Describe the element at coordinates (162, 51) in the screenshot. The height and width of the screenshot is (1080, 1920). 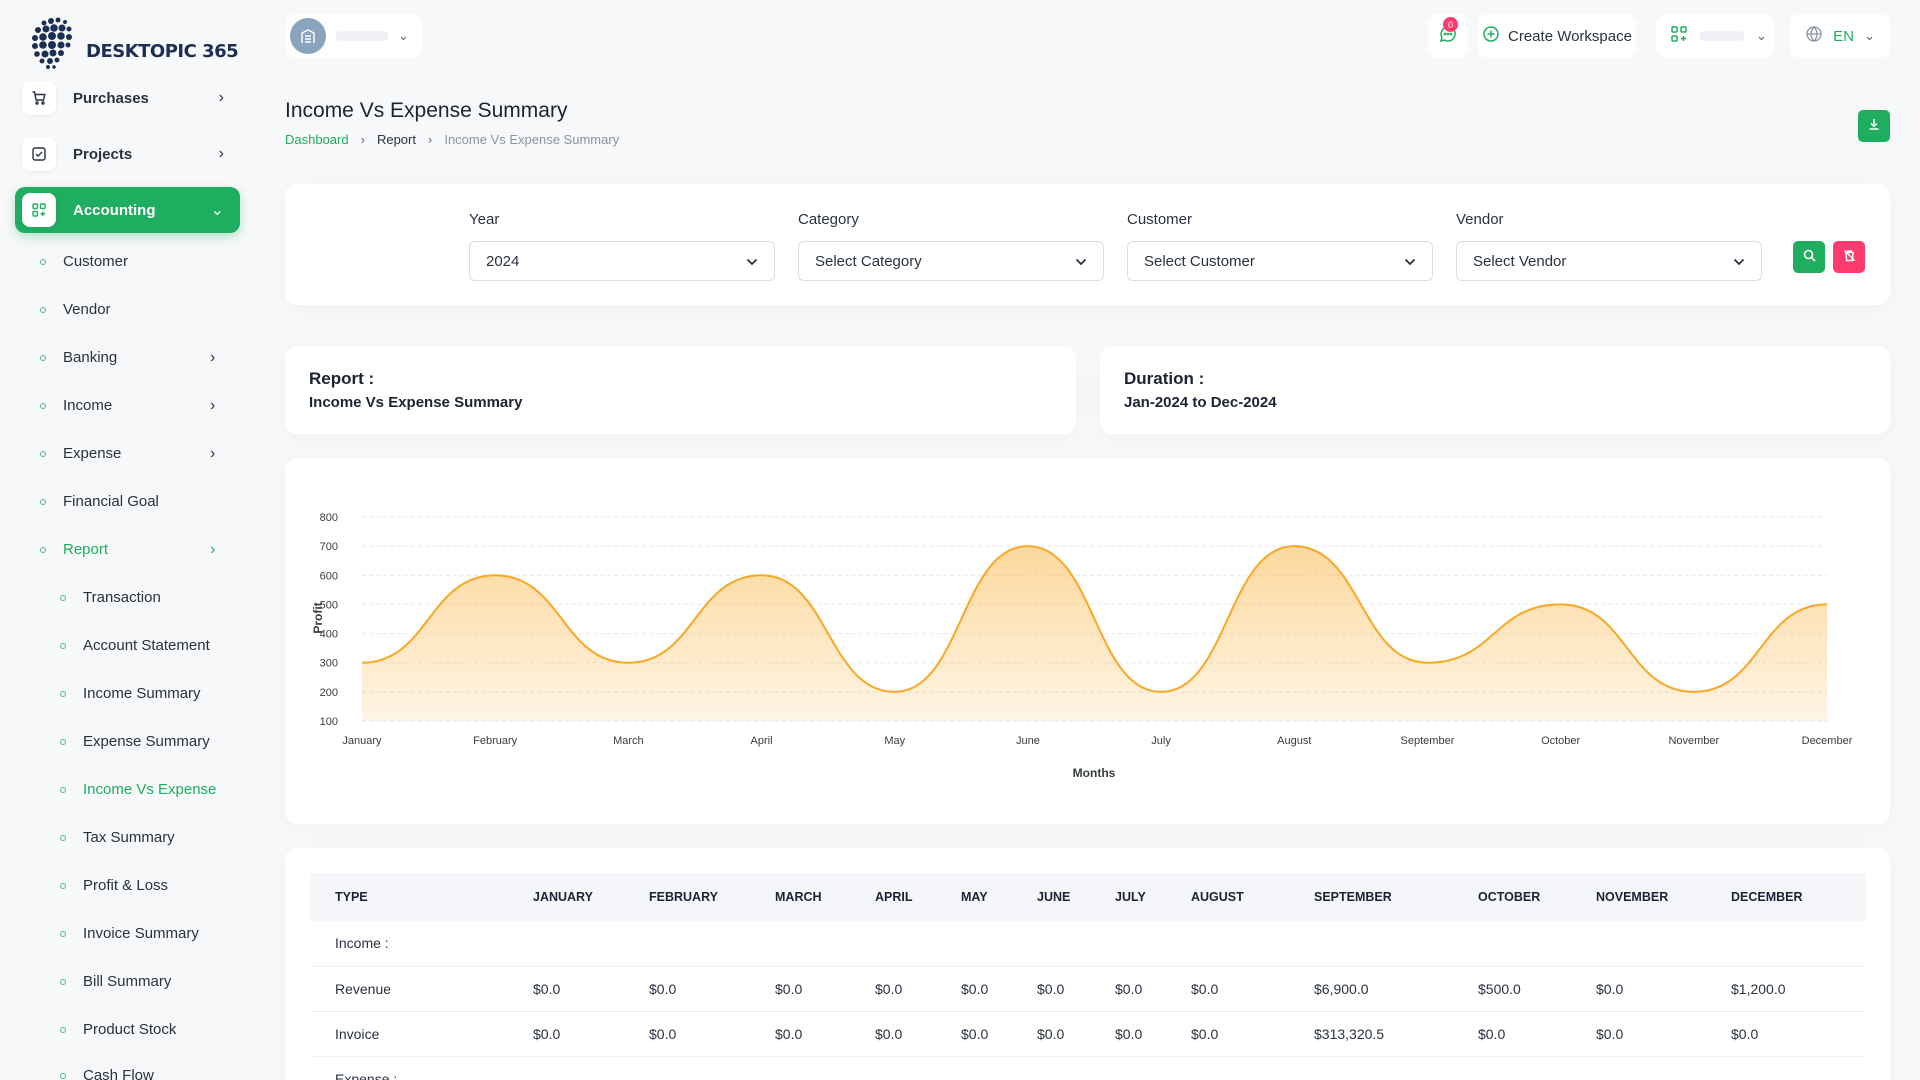
I see `brand-name: DESKTOPIC 365` at that location.